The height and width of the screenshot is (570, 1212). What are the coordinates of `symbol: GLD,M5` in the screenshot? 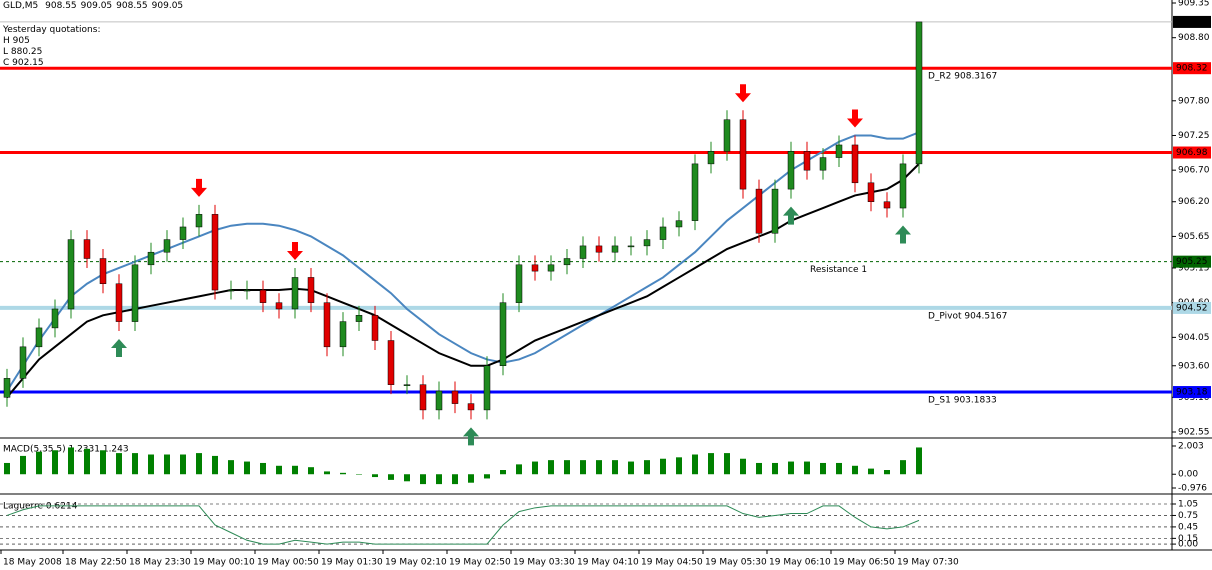 It's located at (21, 6).